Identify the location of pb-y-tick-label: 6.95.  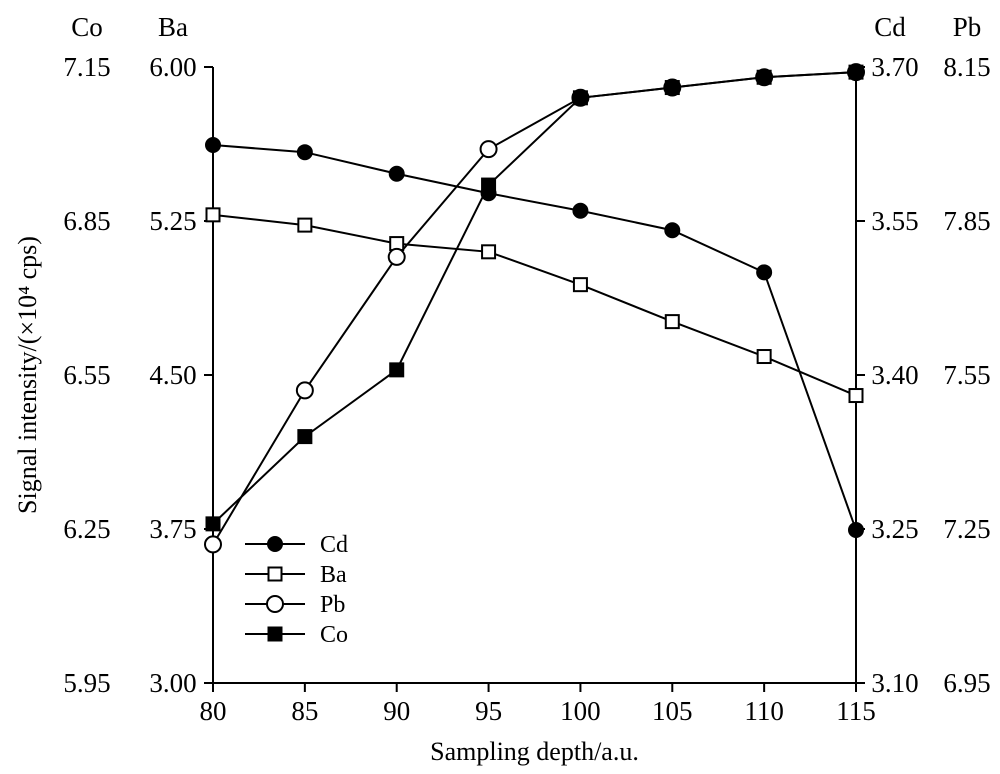
(966, 683).